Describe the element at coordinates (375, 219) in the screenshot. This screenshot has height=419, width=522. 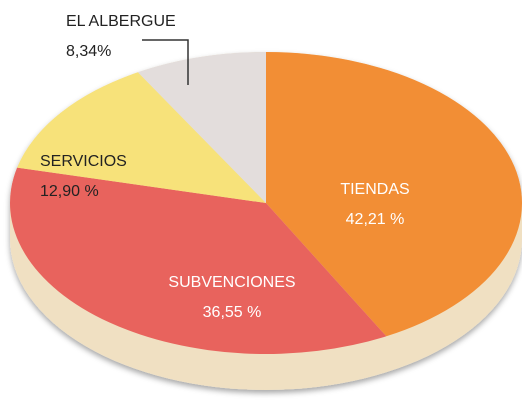
I see `slice-value-label: 42,21 %` at that location.